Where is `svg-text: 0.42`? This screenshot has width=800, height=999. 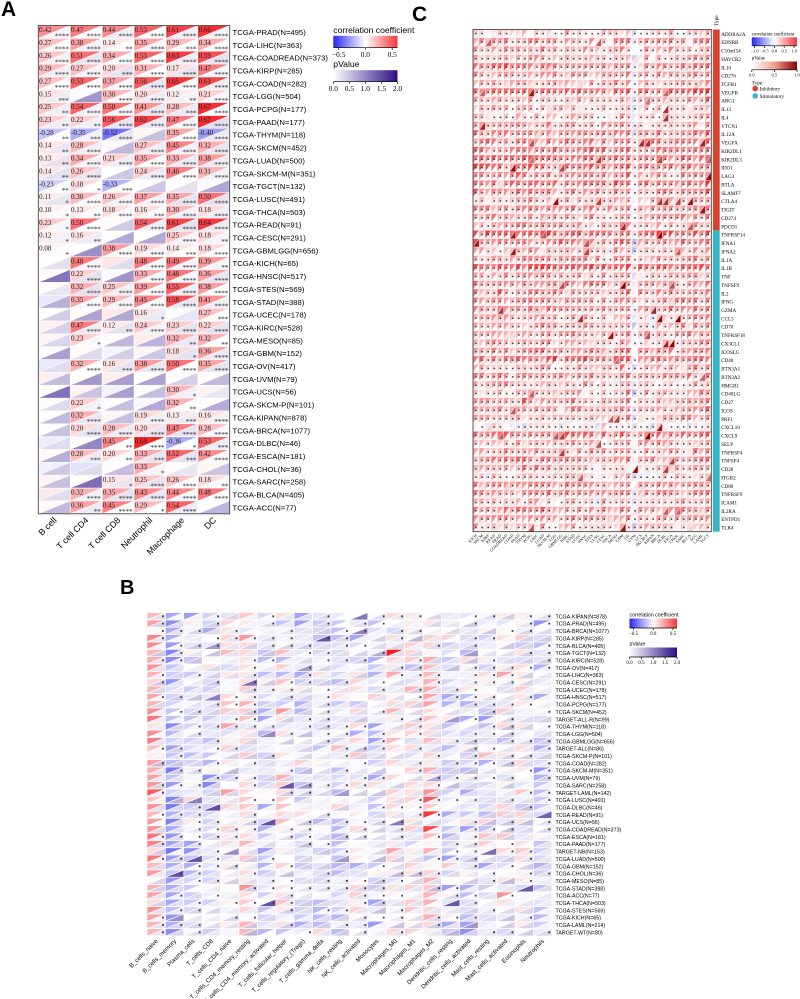
svg-text: 0.42 is located at coordinates (205, 454).